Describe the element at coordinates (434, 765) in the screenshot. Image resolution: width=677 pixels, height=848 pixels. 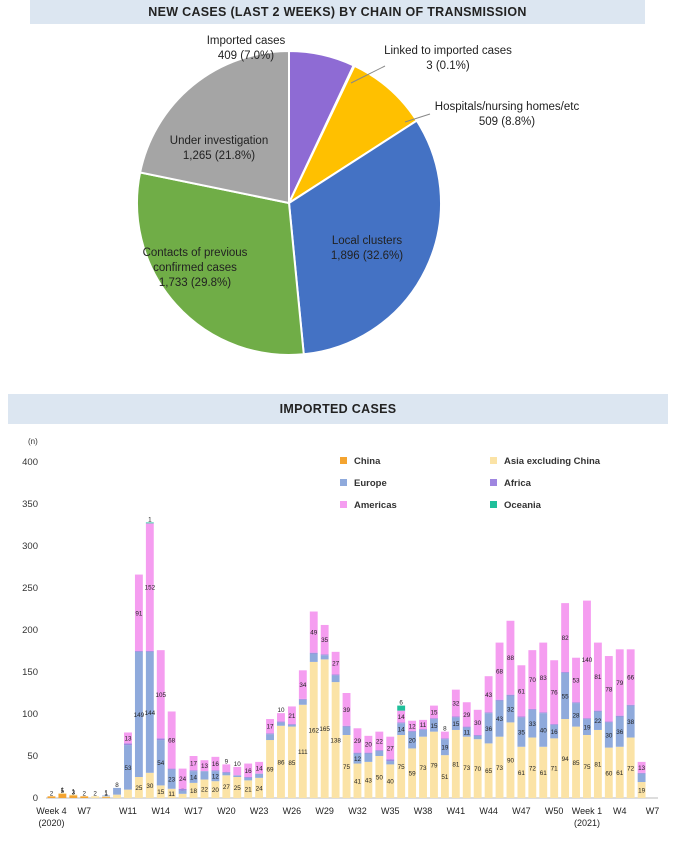
I see `bar-data-label: 79` at that location.